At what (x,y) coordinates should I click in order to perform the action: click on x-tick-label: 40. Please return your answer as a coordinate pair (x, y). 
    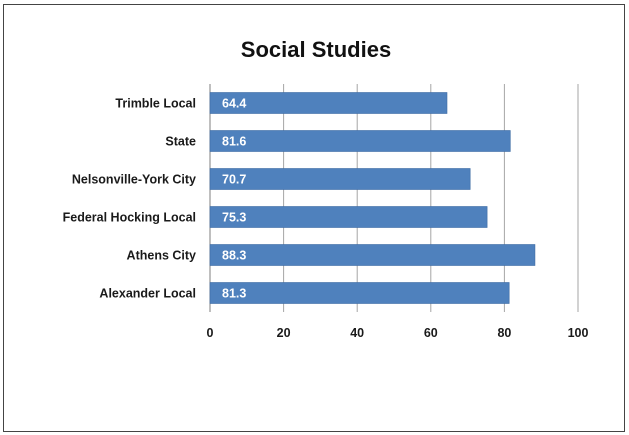
    Looking at the image, I should click on (357, 333).